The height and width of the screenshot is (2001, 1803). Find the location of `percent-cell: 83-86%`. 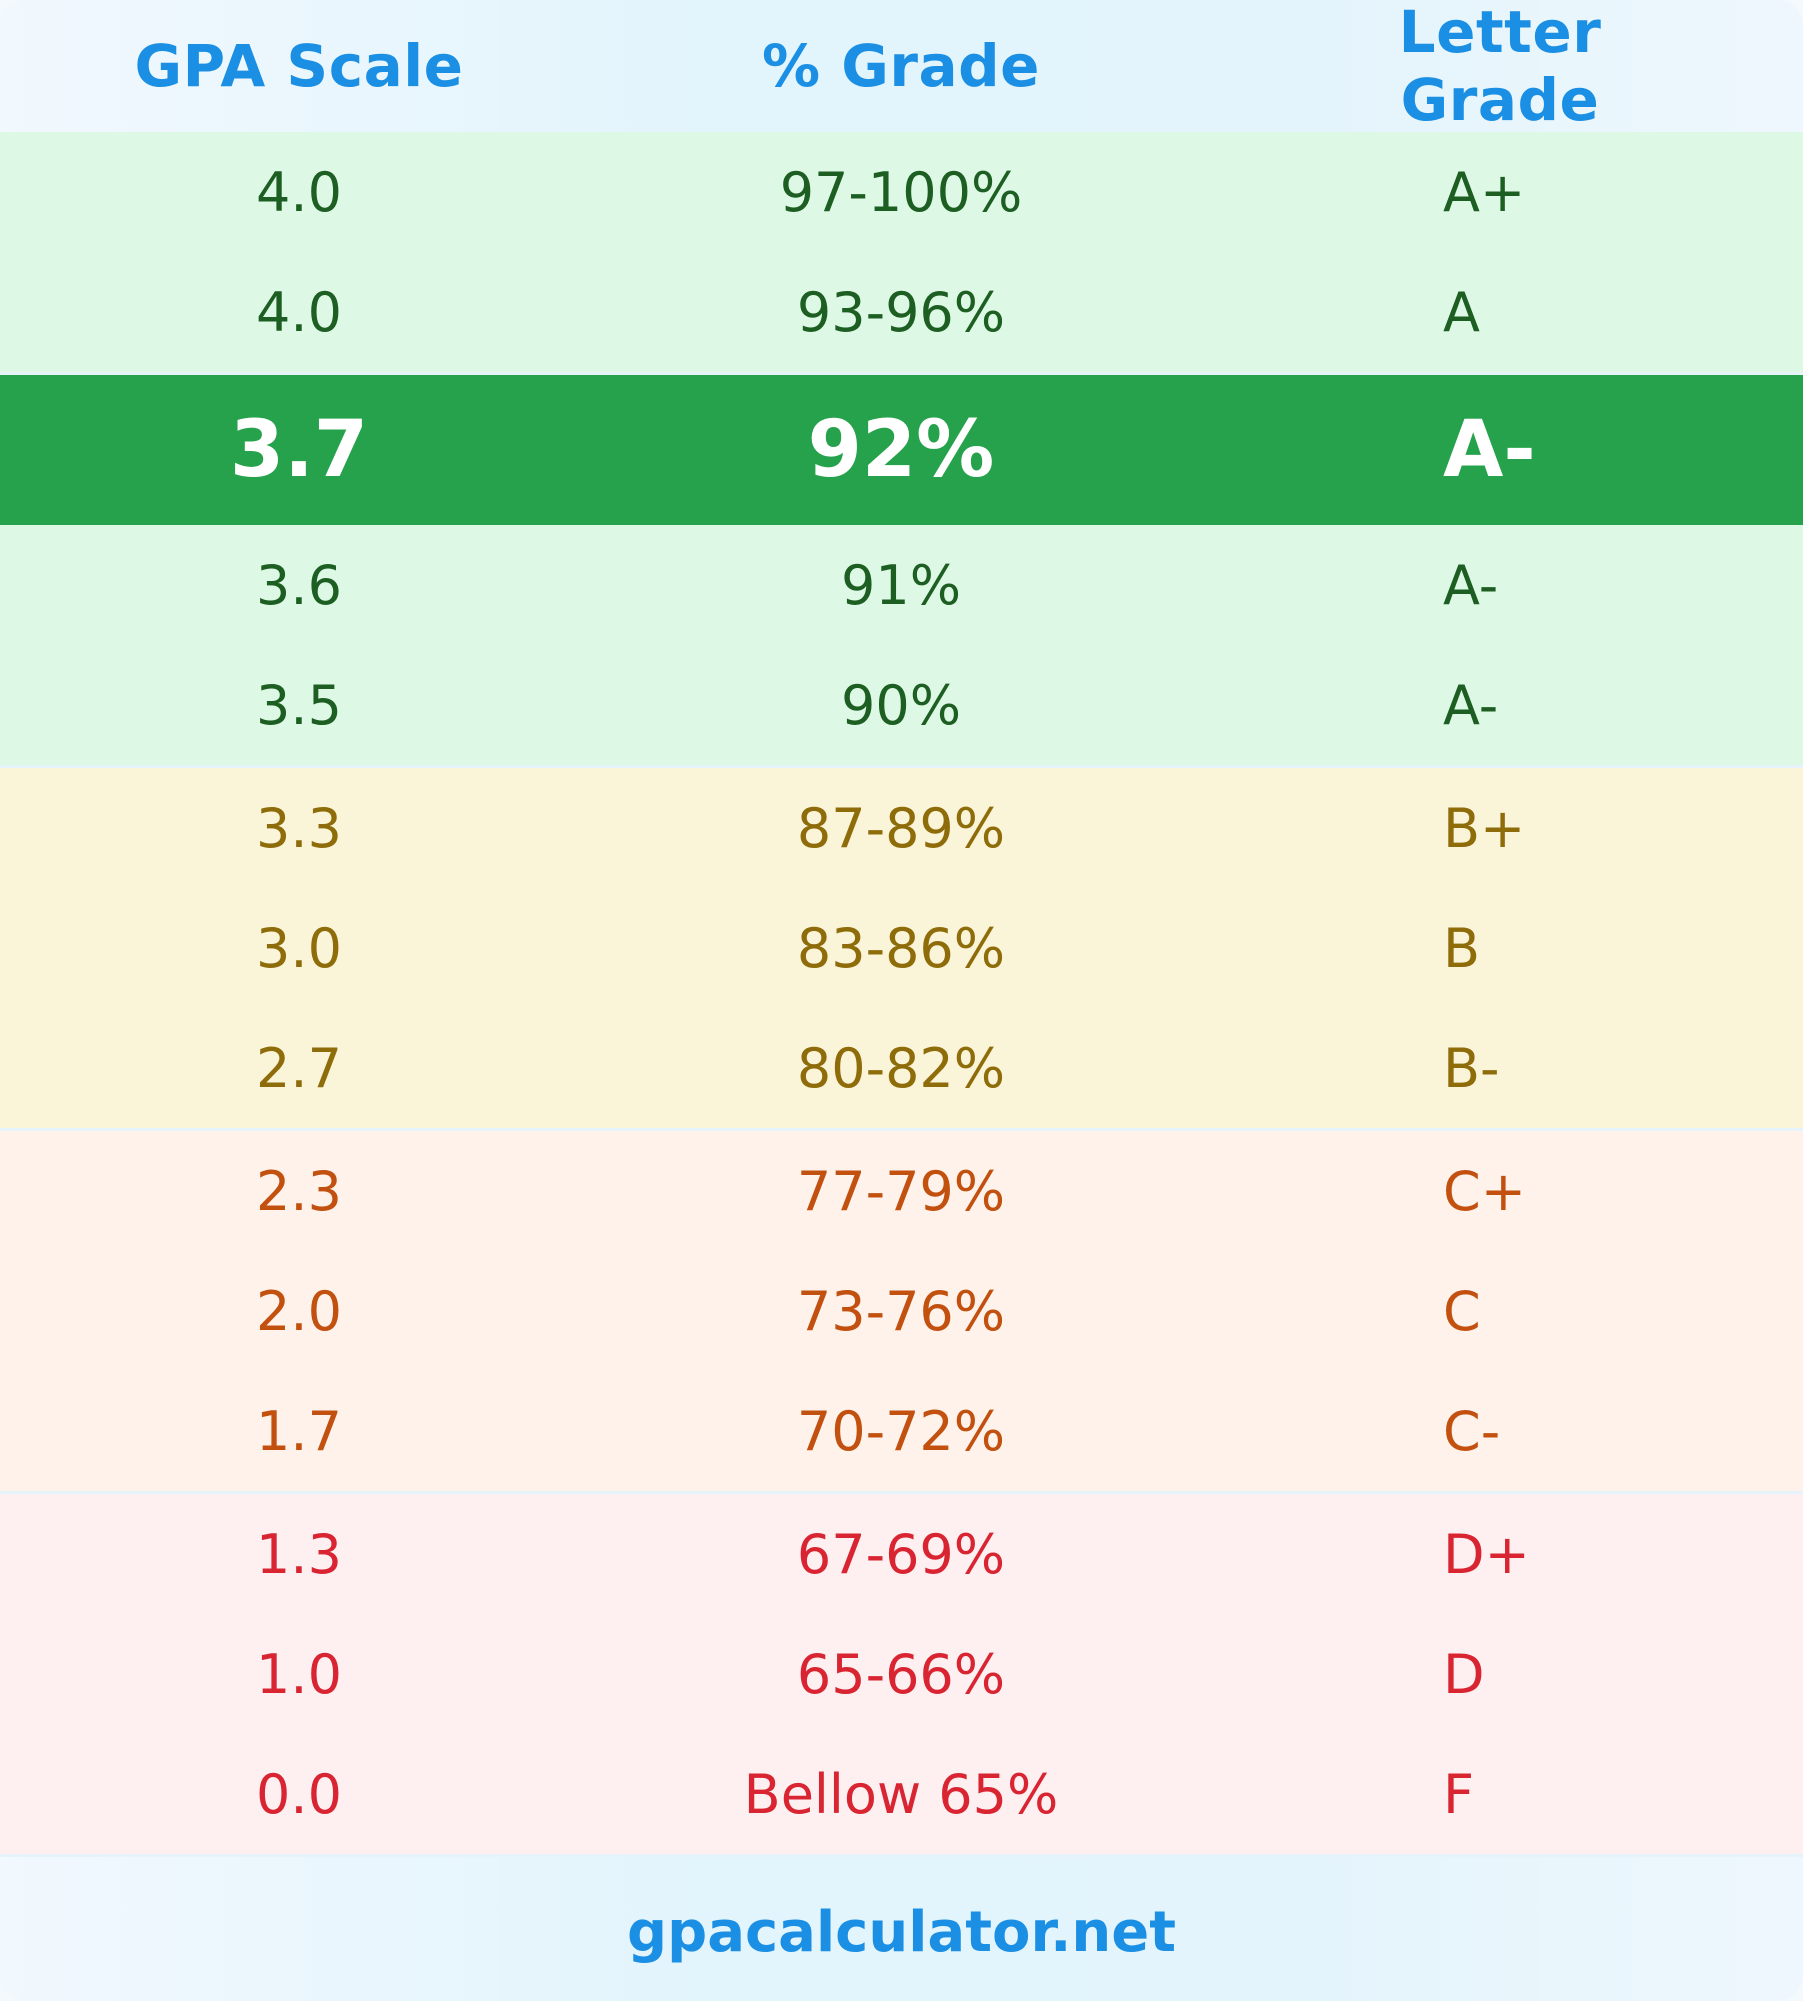

percent-cell: 83-86% is located at coordinates (901, 948).